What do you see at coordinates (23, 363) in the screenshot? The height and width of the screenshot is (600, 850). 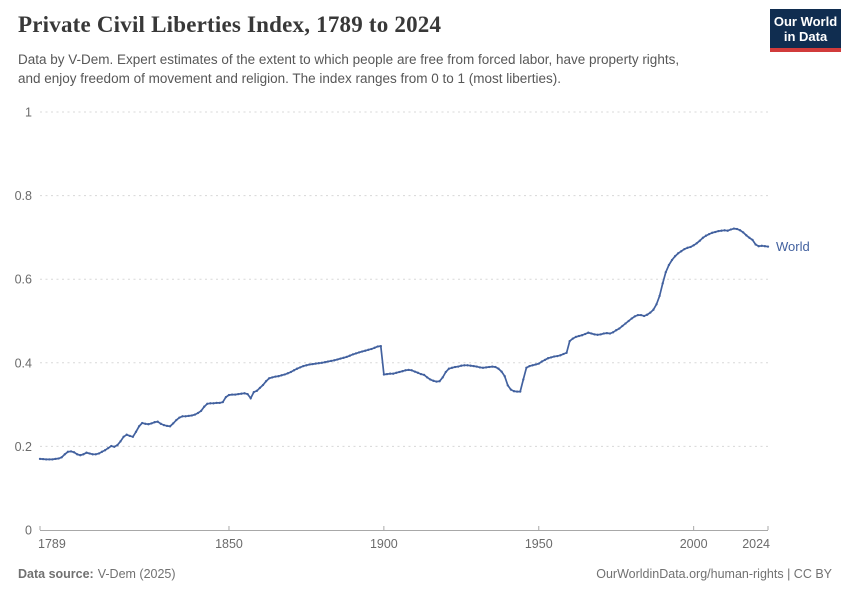 I see `y-tick-label: 0.4` at bounding box center [23, 363].